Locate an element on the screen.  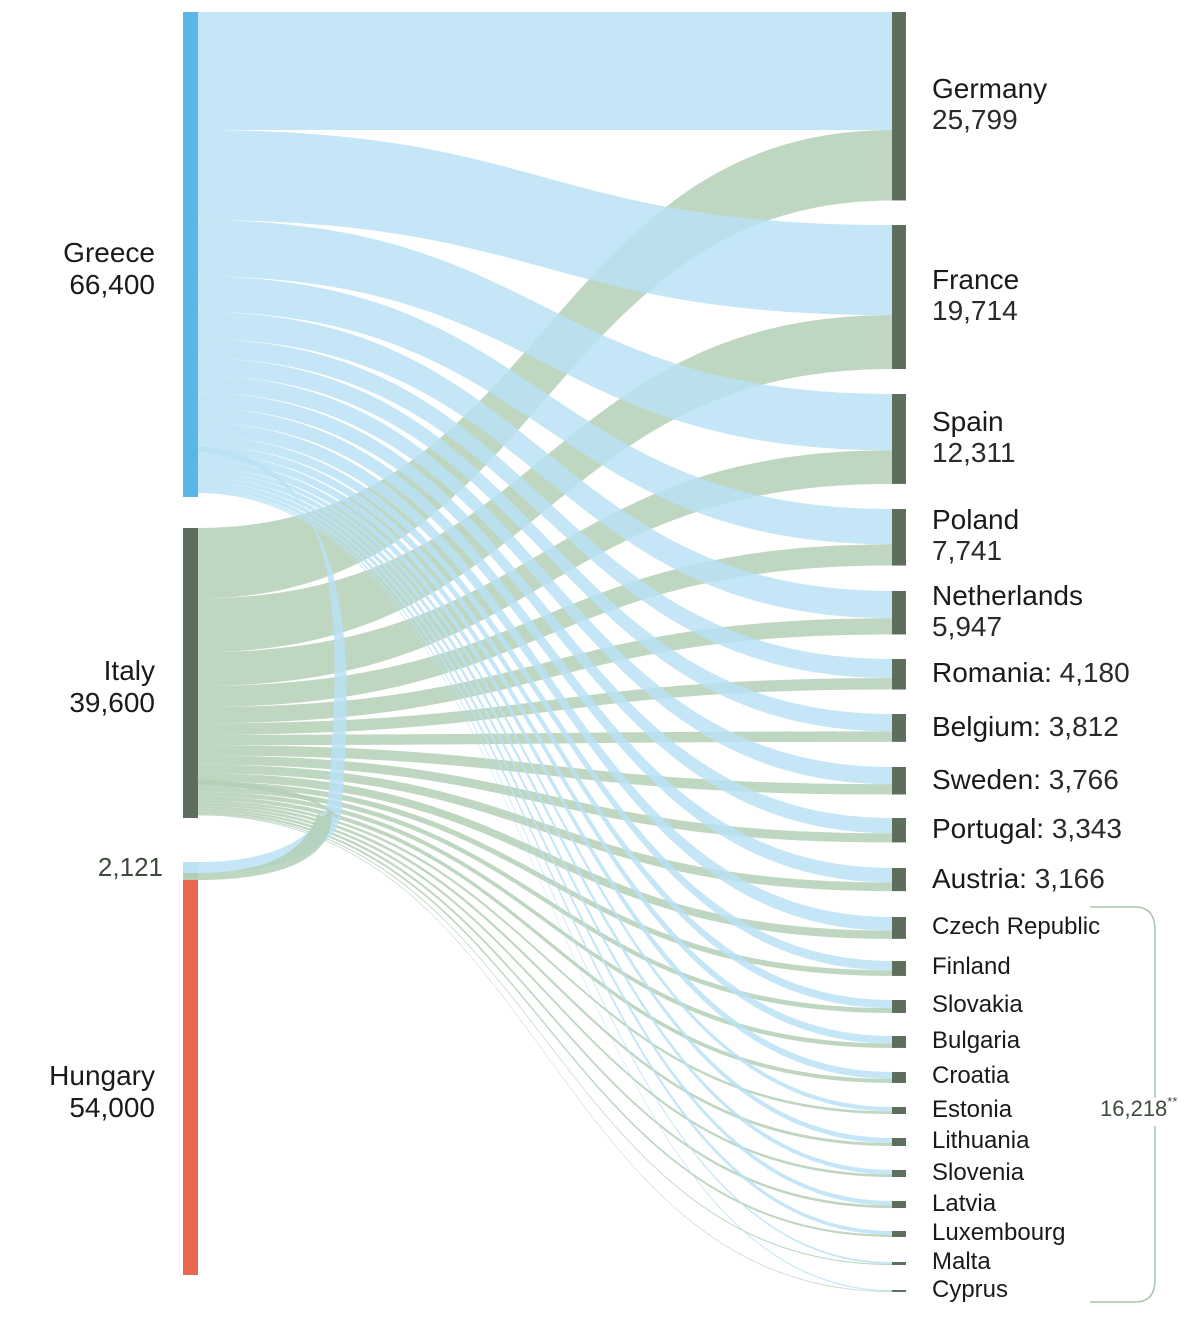
target-label-france: France 19,714 is located at coordinates (975, 295).